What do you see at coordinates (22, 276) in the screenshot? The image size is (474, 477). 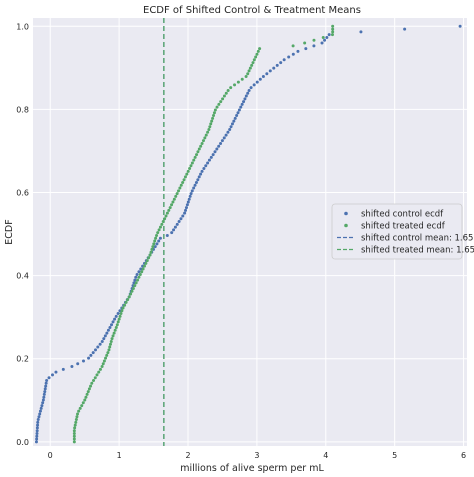 I see `y-tick-label: 0.4` at bounding box center [22, 276].